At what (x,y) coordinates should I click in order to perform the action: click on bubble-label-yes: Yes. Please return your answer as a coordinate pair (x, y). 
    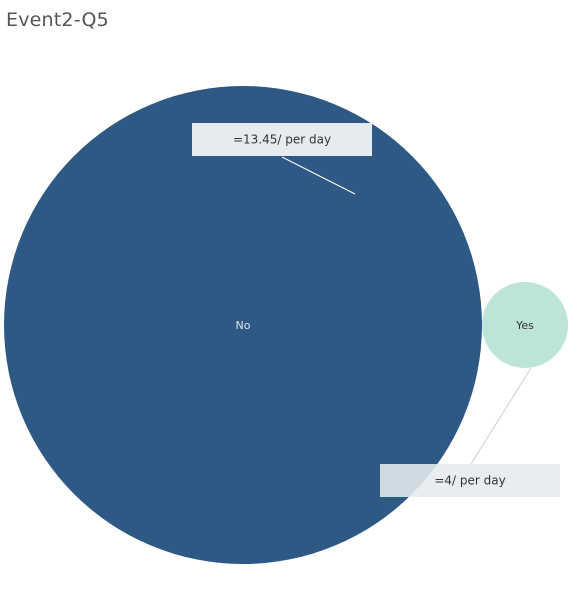
    Looking at the image, I should click on (524, 325).